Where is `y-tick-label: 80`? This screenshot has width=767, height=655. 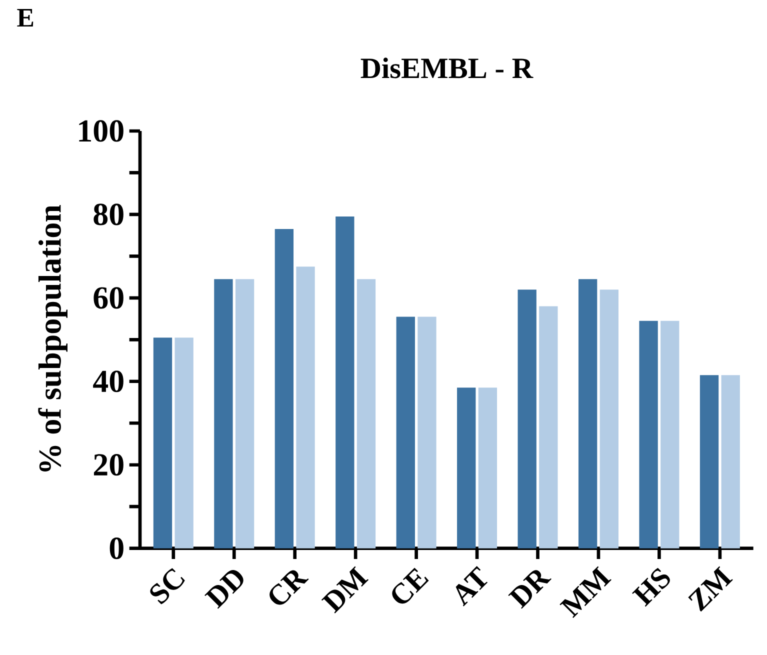 y-tick-label: 80 is located at coordinates (109, 215).